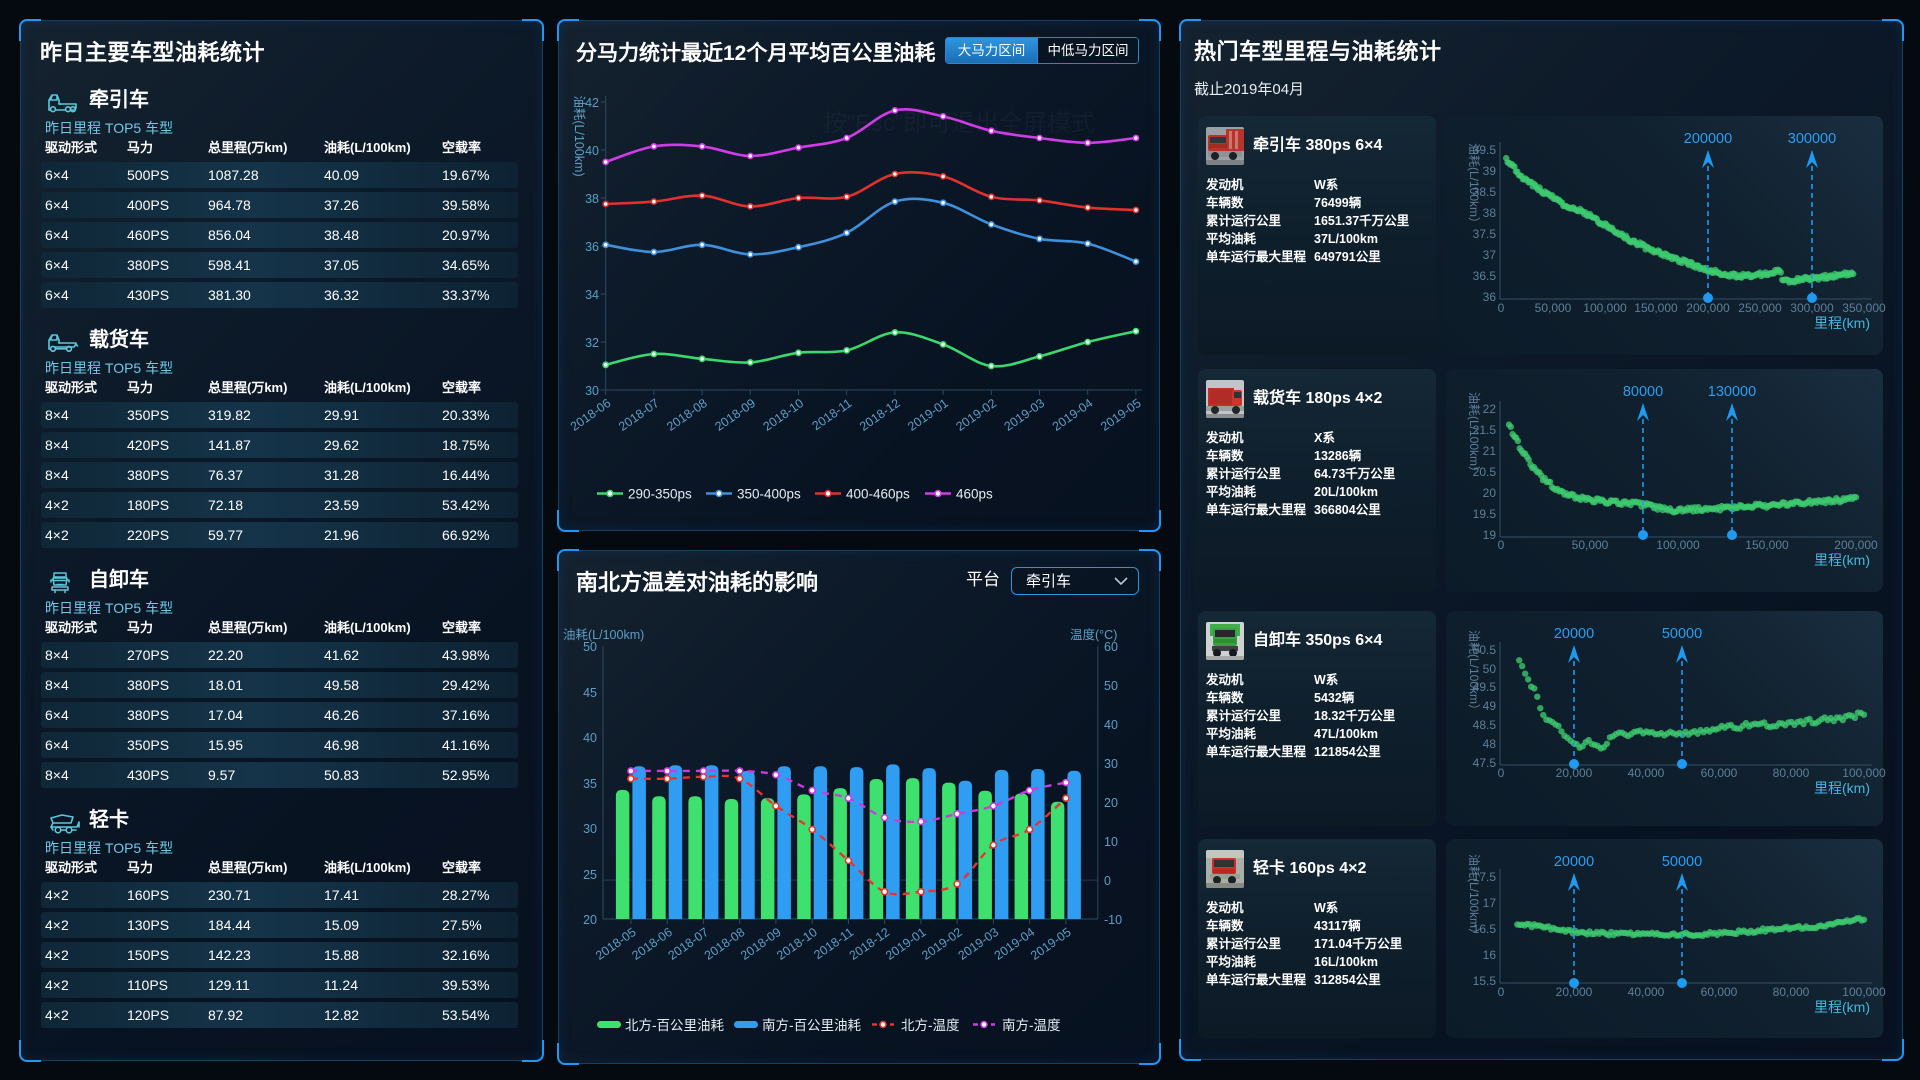 The width and height of the screenshot is (1920, 1080). What do you see at coordinates (1093, 634) in the screenshot?
I see `svg-text: 温度(°C)` at bounding box center [1093, 634].